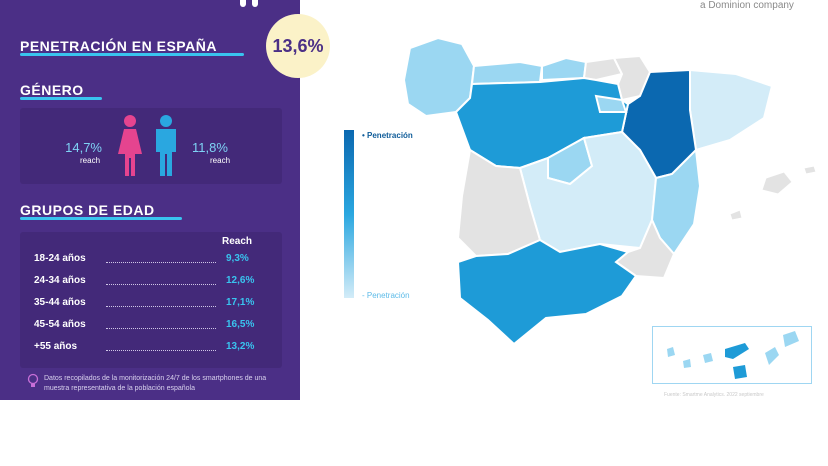  I want to click on female-reach-label: reach, so click(90, 160).